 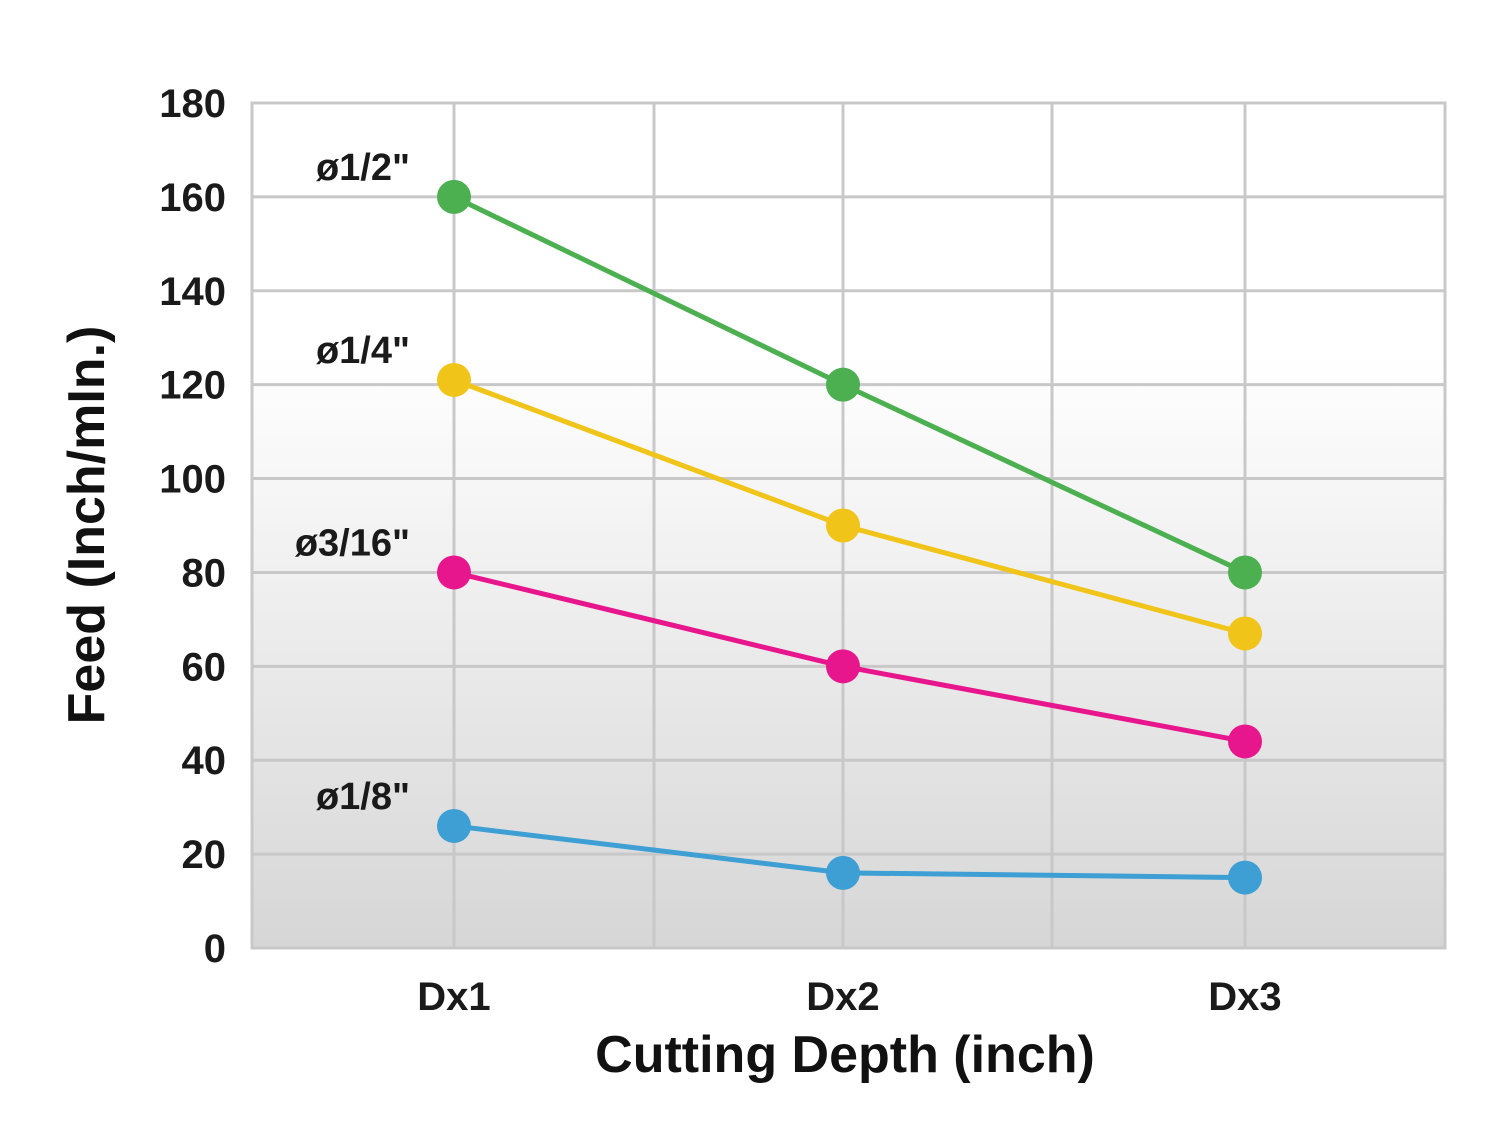 What do you see at coordinates (204, 855) in the screenshot?
I see `y-tick-label: 20` at bounding box center [204, 855].